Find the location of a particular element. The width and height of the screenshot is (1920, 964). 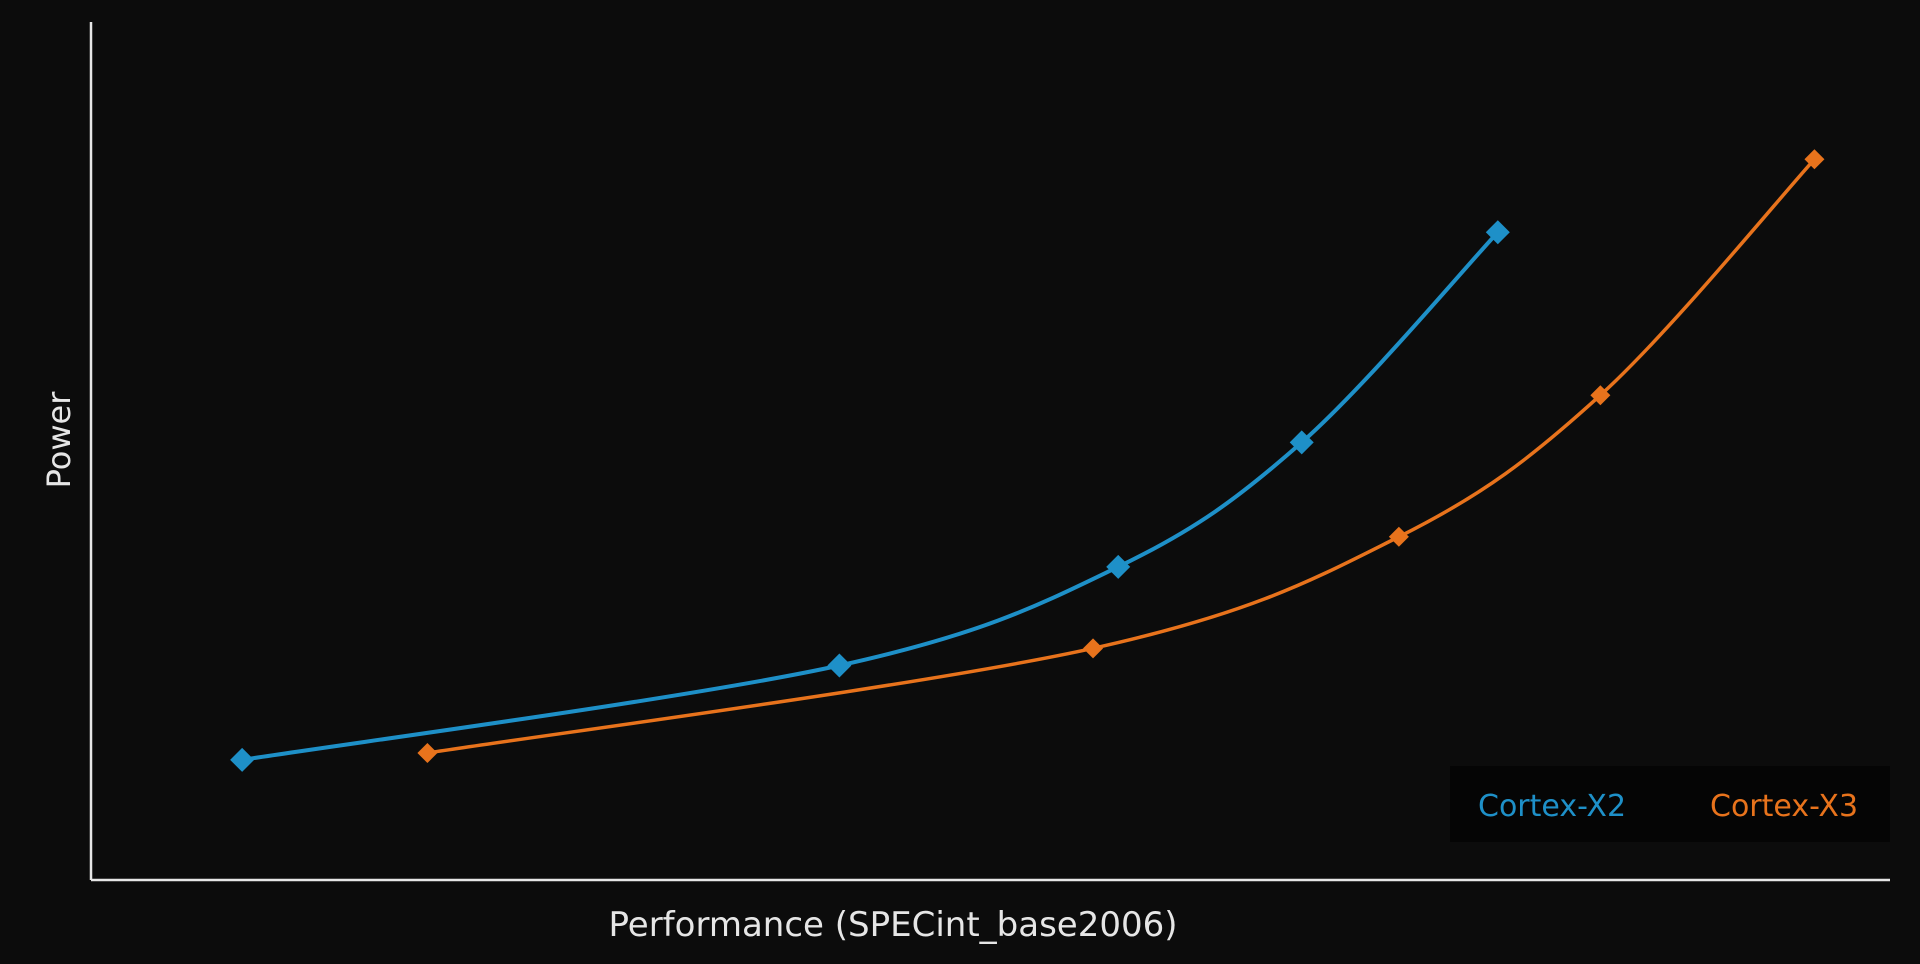

x-axis-label: Performance (SPECint_base2006) is located at coordinates (892, 925).